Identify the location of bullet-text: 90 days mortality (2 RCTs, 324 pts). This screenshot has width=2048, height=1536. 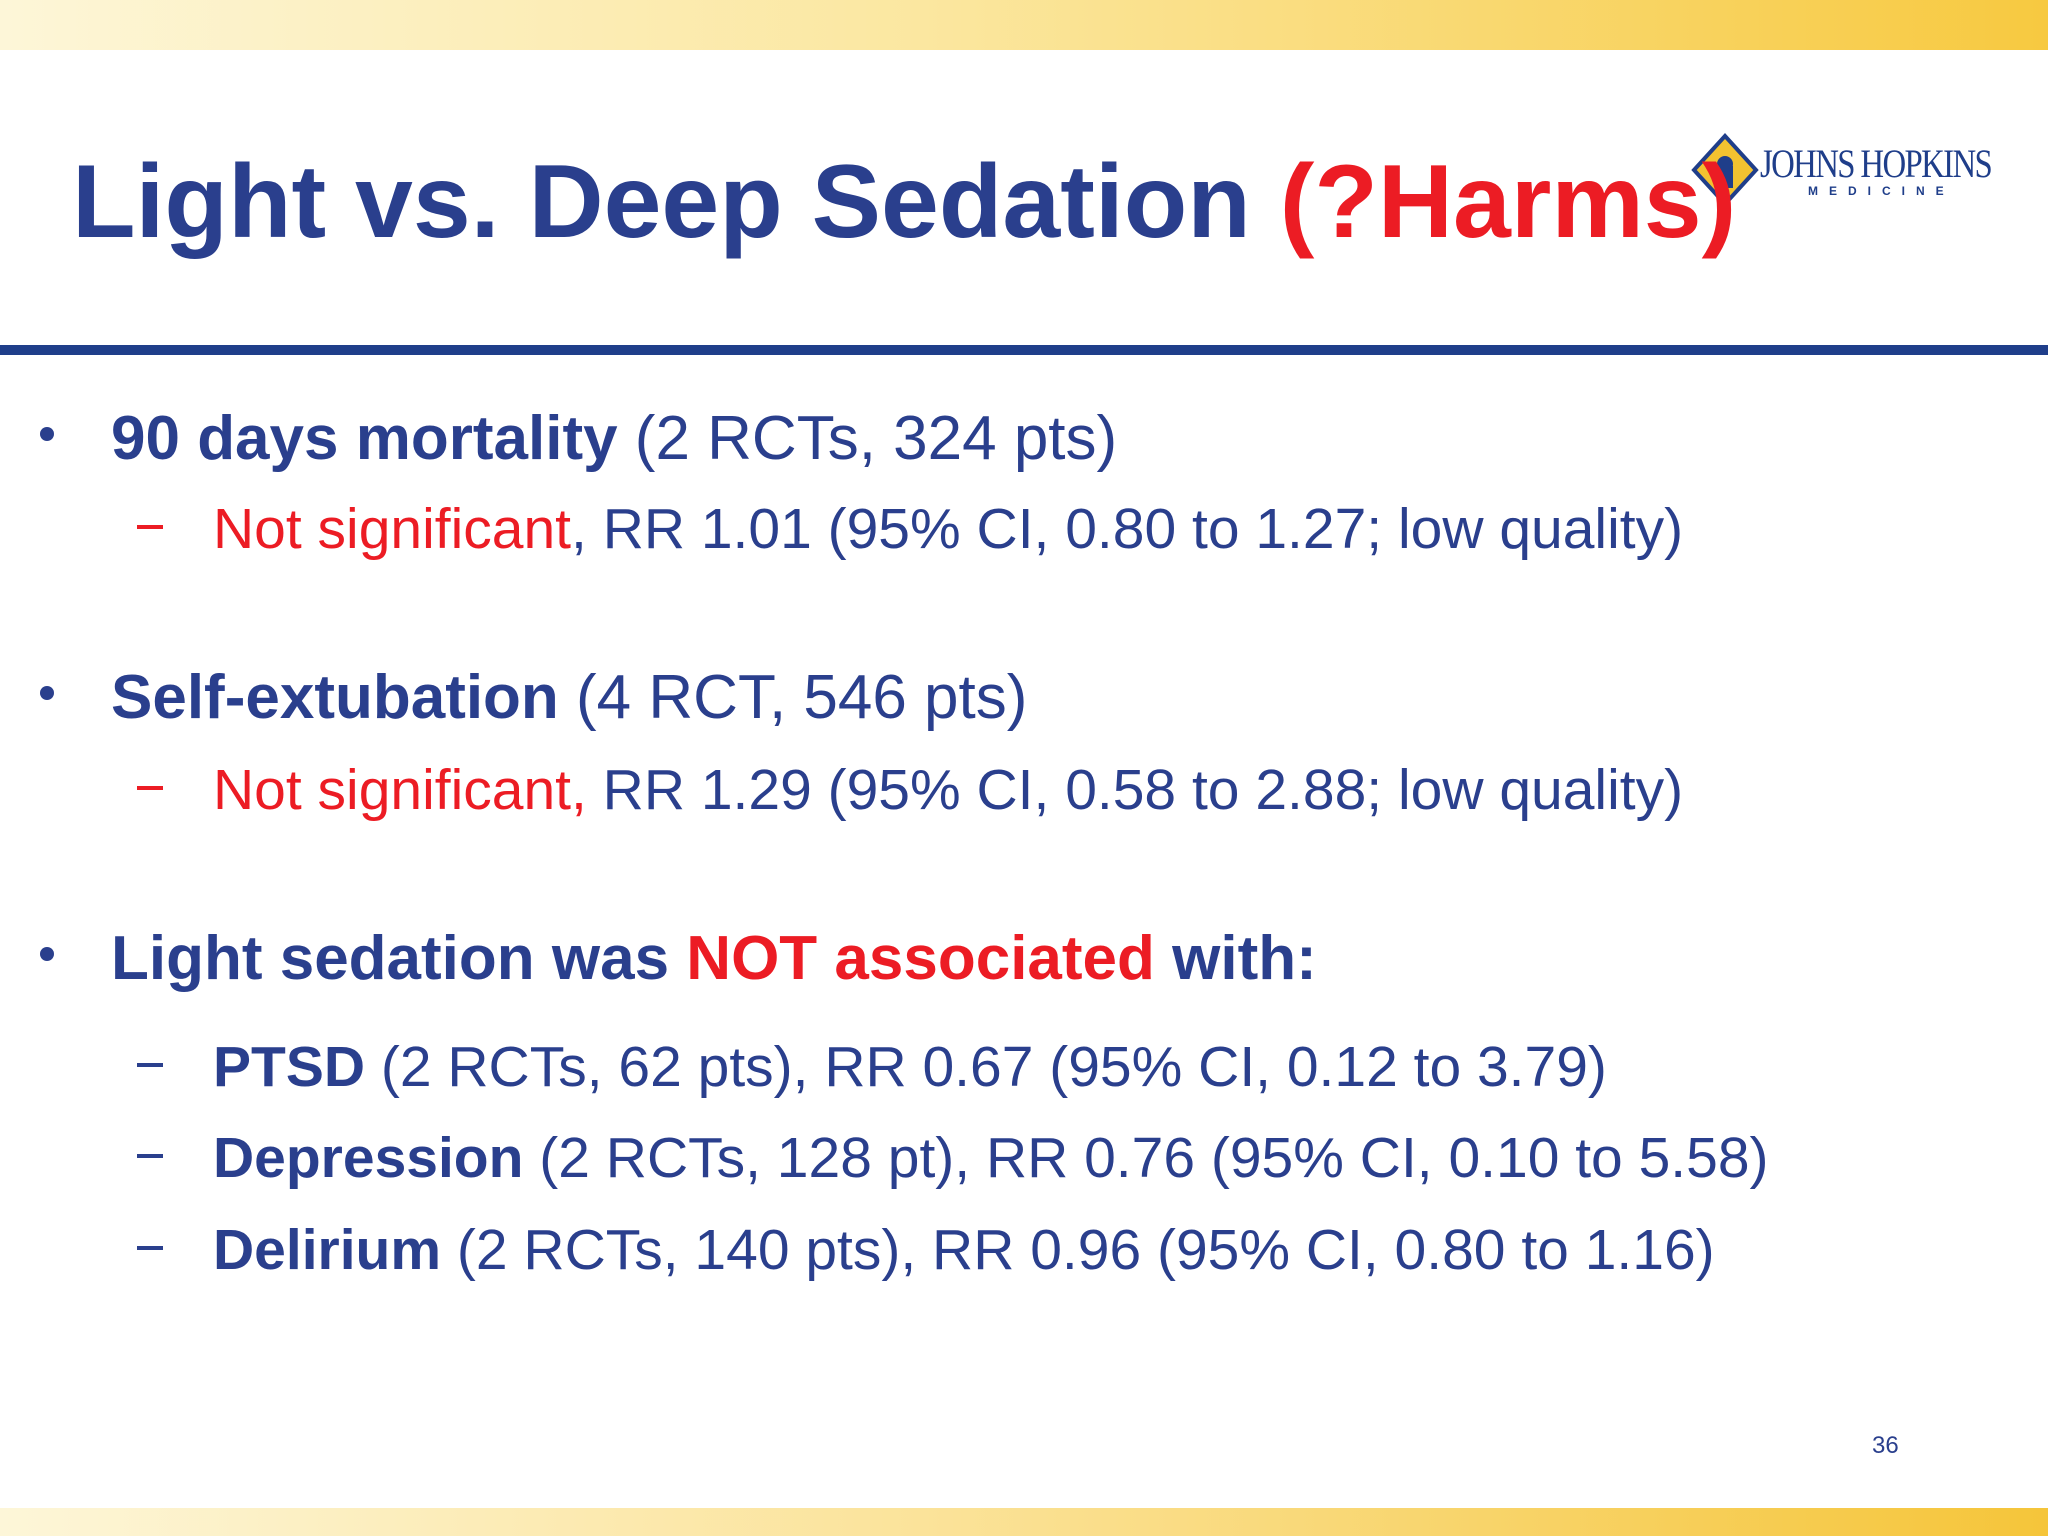
(614, 439).